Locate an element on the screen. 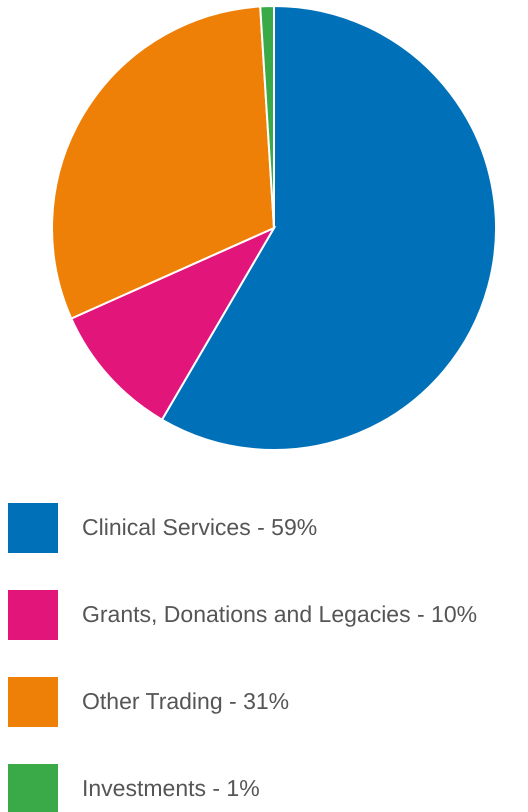 The width and height of the screenshot is (528, 812). legend-label: Grants, Donations and Legacies - 10% is located at coordinates (280, 614).